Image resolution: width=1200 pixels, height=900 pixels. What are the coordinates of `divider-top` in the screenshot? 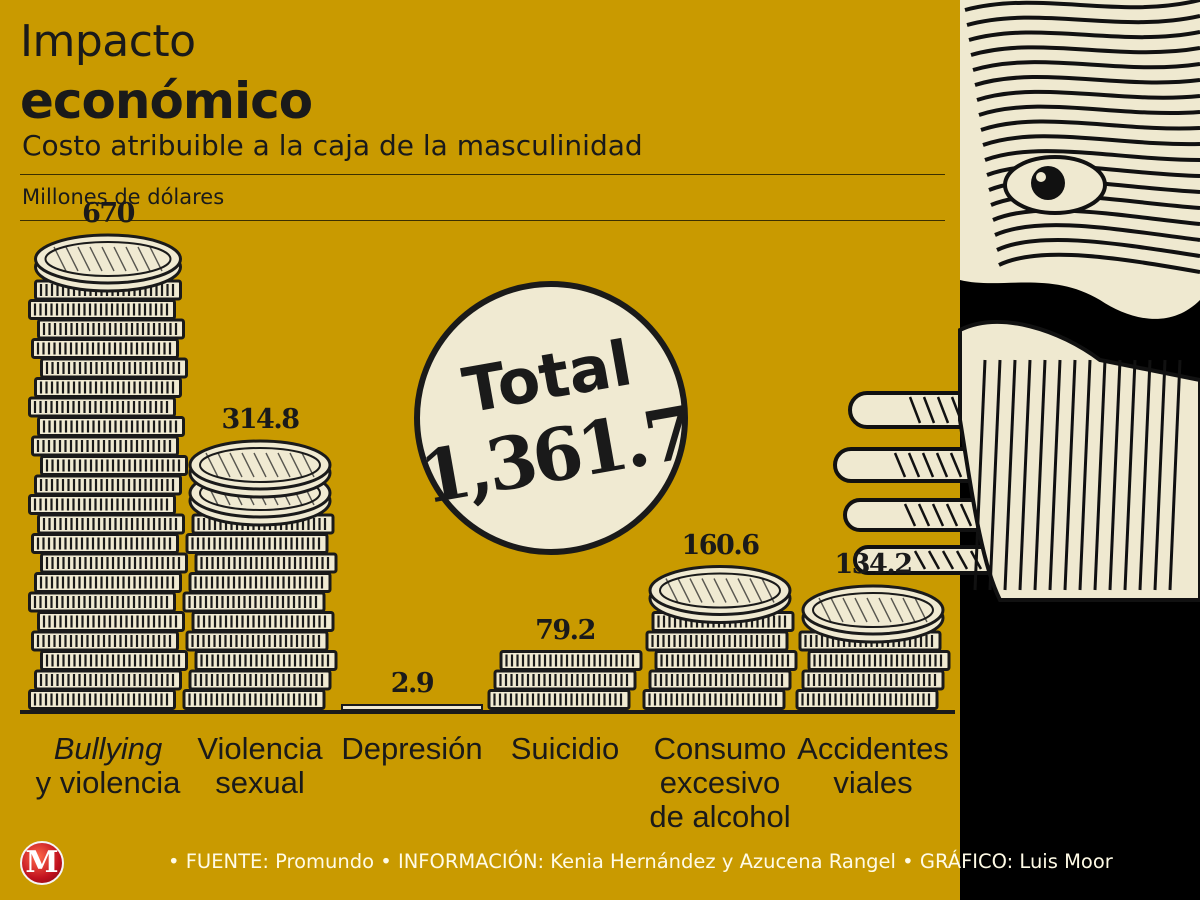 It's located at (482, 174).